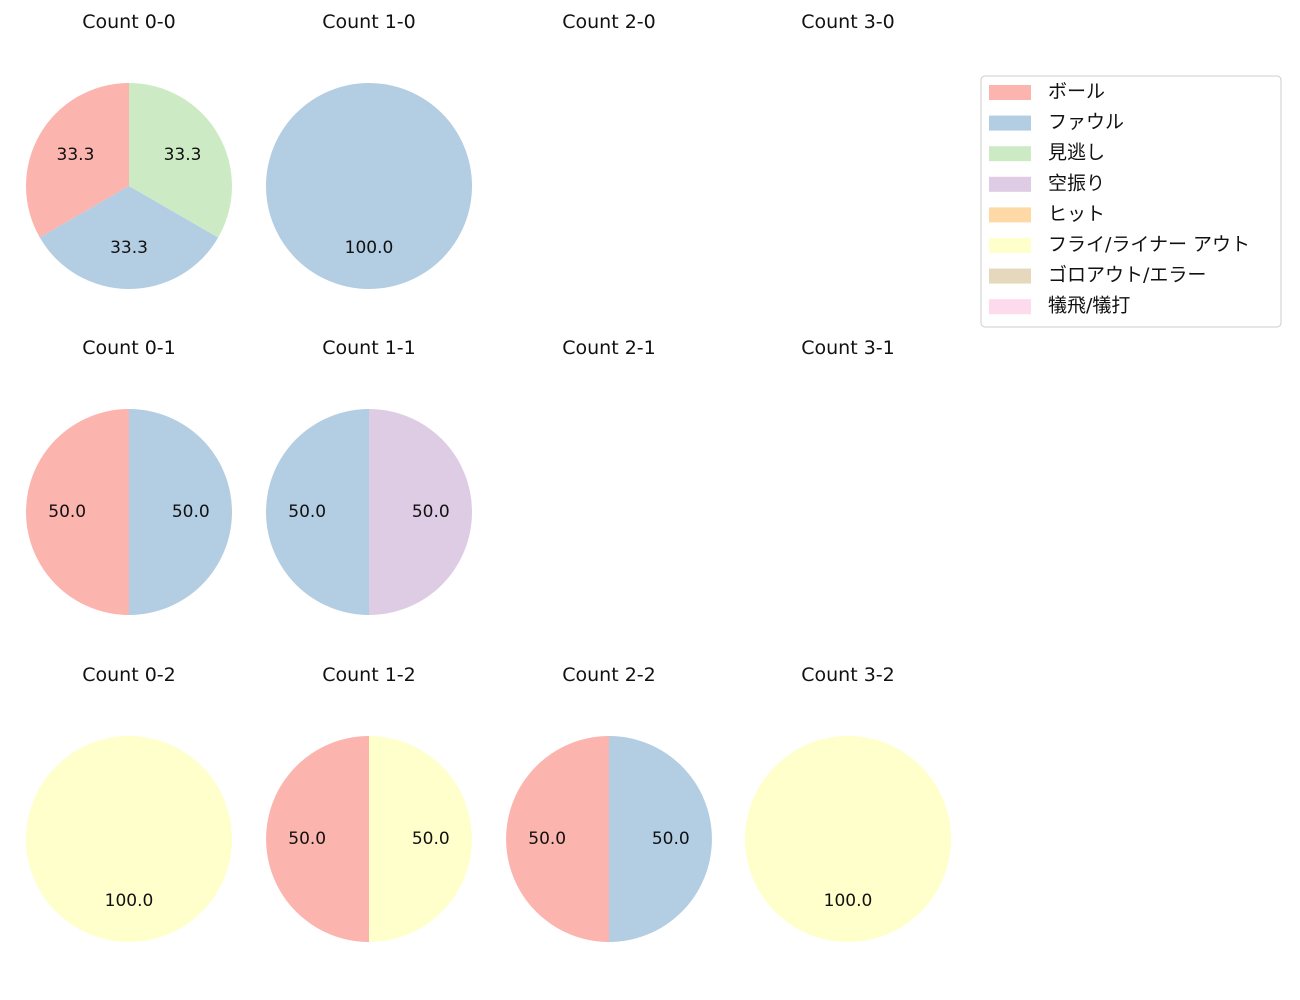  I want to click on legend-item: ヒット, so click(1047, 214).